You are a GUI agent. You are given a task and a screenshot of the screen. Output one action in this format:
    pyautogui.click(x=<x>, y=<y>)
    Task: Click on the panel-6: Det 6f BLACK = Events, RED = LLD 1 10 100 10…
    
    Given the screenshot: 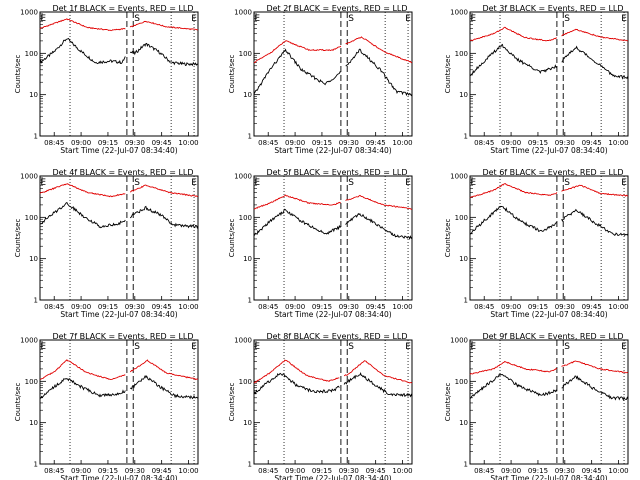 What is the action you would take?
    pyautogui.click(x=536, y=243)
    